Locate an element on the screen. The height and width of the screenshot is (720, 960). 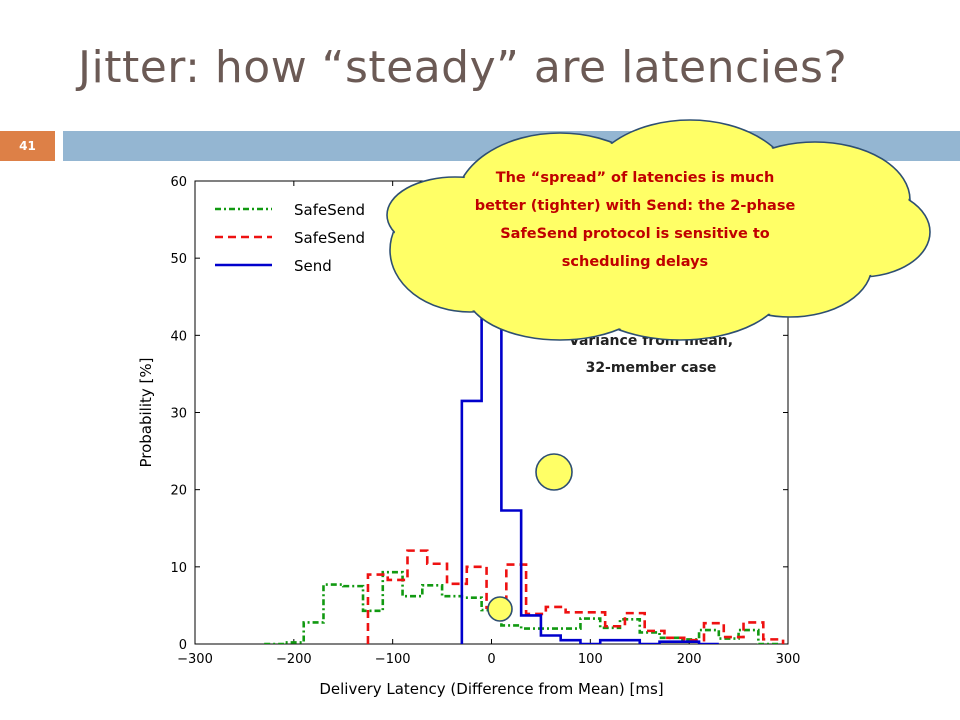
callout-line-1: The “spread” of latencies is much is located at coordinates (635, 178).